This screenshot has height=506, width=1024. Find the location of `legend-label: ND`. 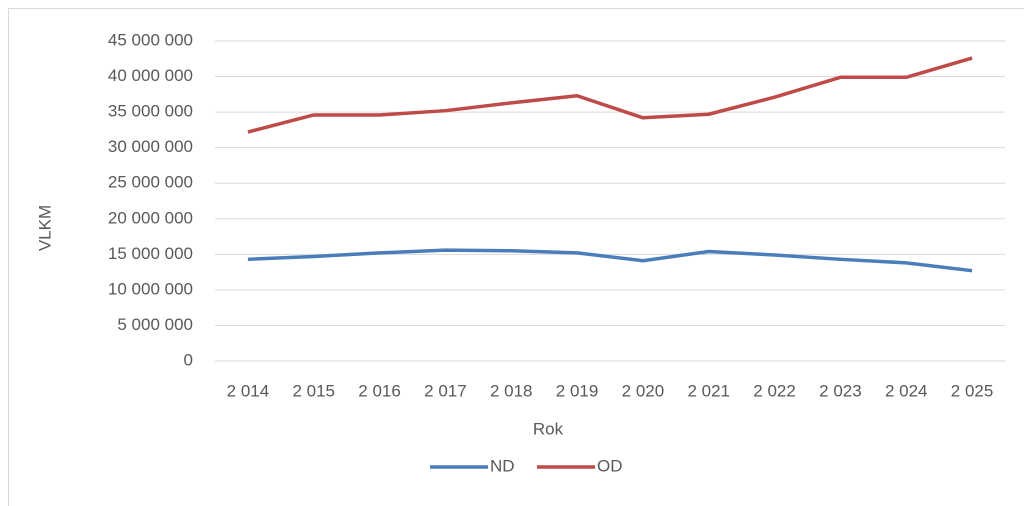

legend-label: ND is located at coordinates (502, 465).